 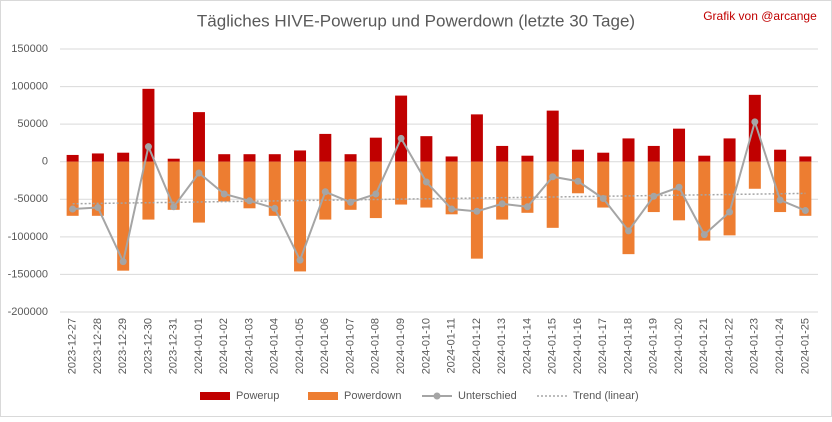 I want to click on x-tick-label: 2023-12-30, so click(x=148, y=346).